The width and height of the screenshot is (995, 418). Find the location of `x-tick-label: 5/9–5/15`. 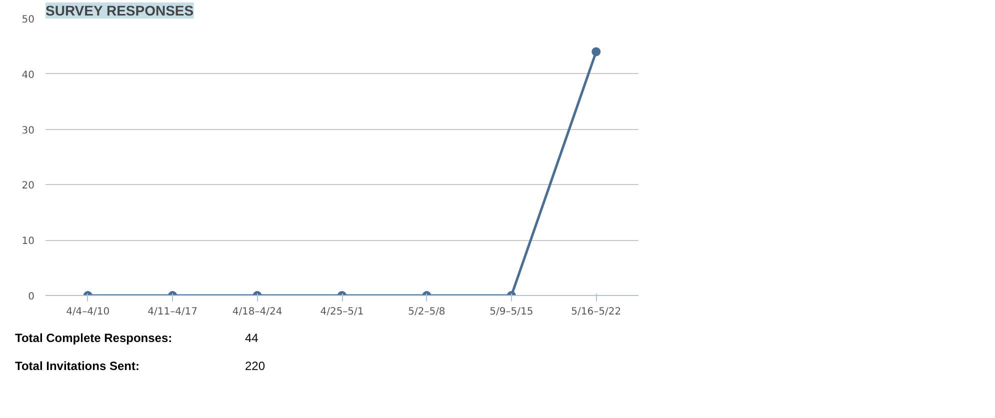

x-tick-label: 5/9–5/15 is located at coordinates (512, 312).